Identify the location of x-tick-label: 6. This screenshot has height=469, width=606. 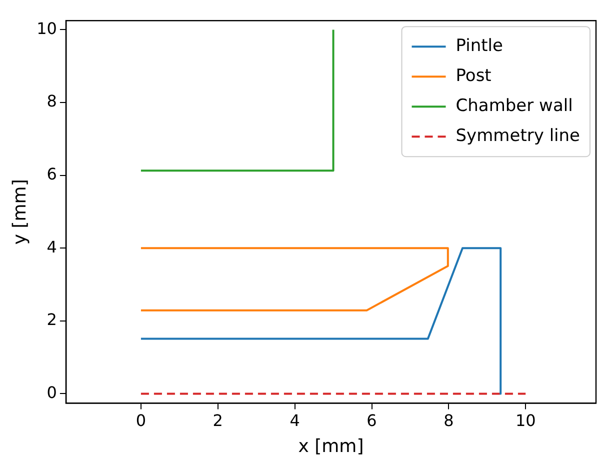
(371, 420).